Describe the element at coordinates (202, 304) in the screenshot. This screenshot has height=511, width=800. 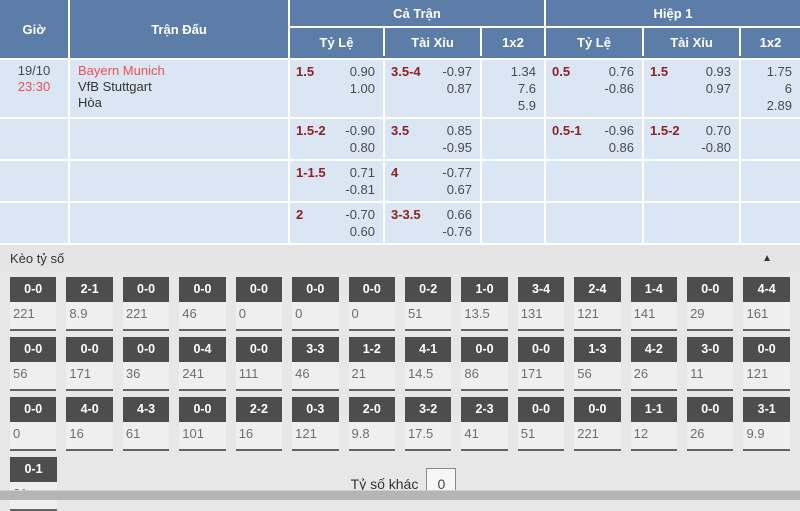
I see `score-cell: 0-0 46` at that location.